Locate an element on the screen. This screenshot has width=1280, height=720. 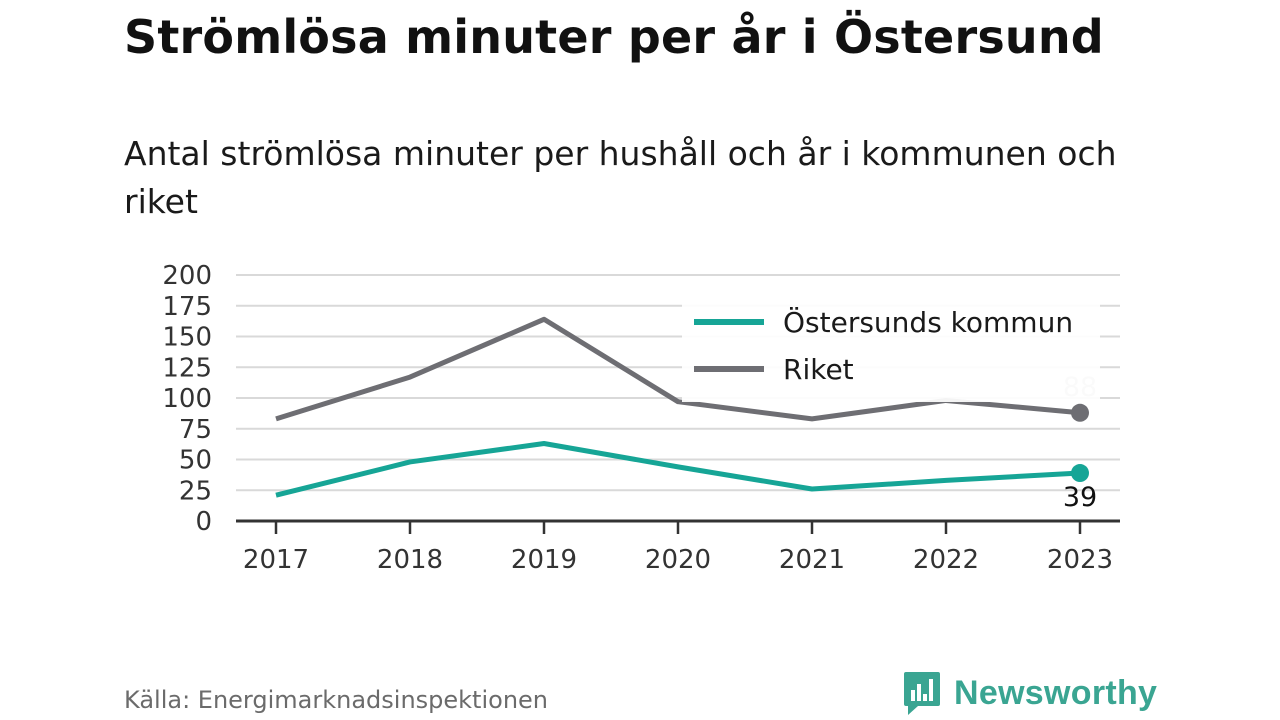
y-tick-label: 150 is located at coordinates (187, 338).